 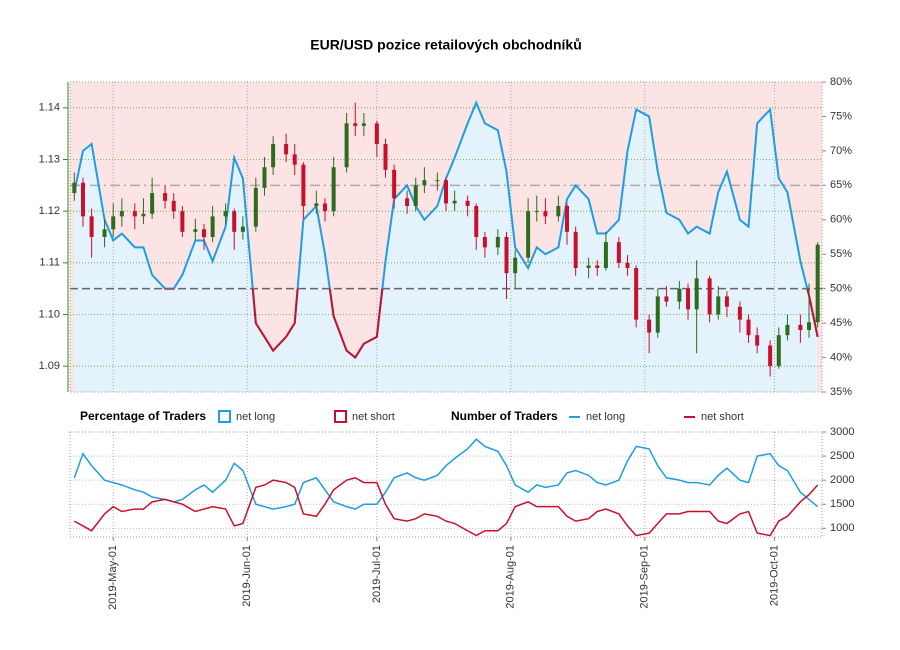 I want to click on legend-title: Percentage of Traders, so click(x=143, y=416).